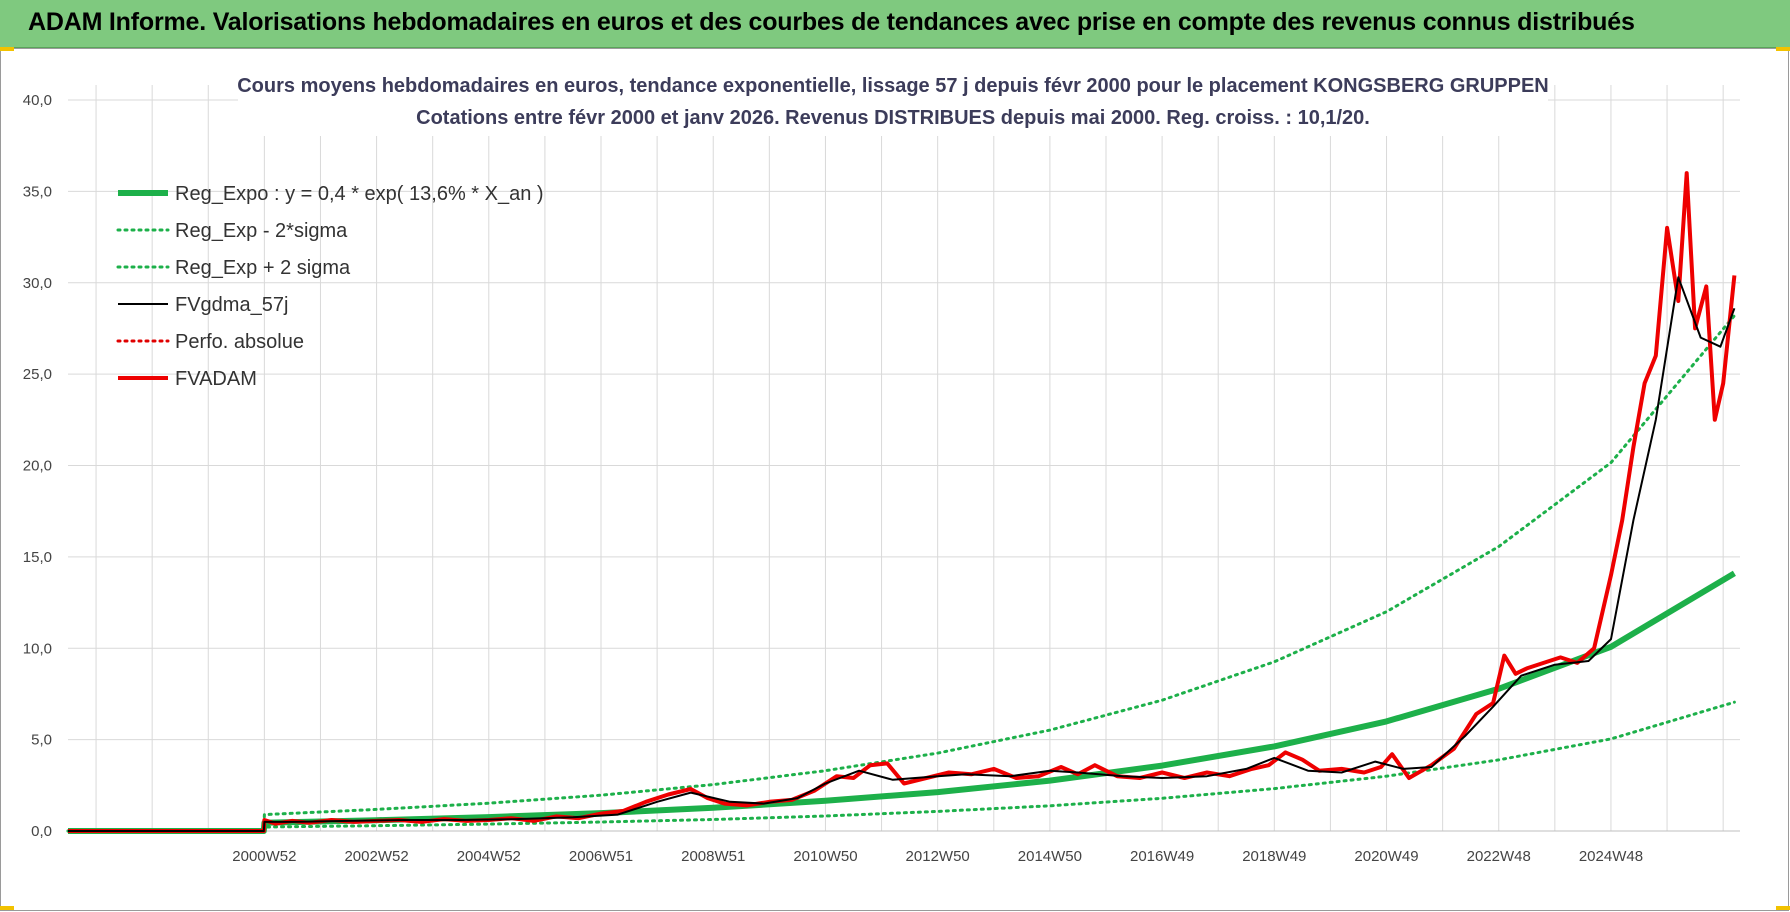 This screenshot has width=1790, height=912. Describe the element at coordinates (825, 856) in the screenshot. I see `x-tick-label: 2010W50` at that location.